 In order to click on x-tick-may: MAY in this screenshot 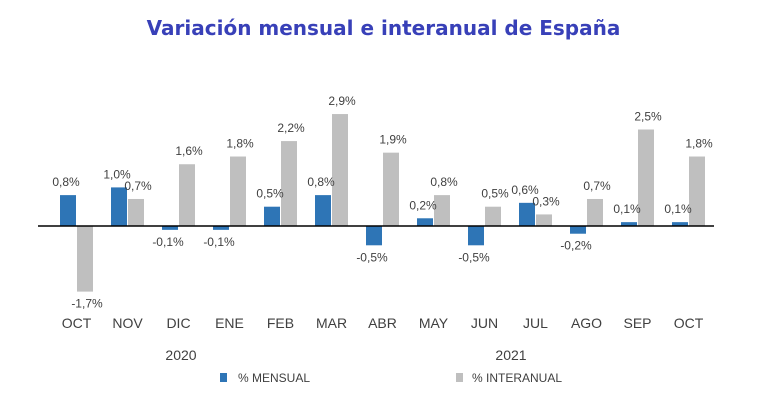, I will do `click(434, 323)`.